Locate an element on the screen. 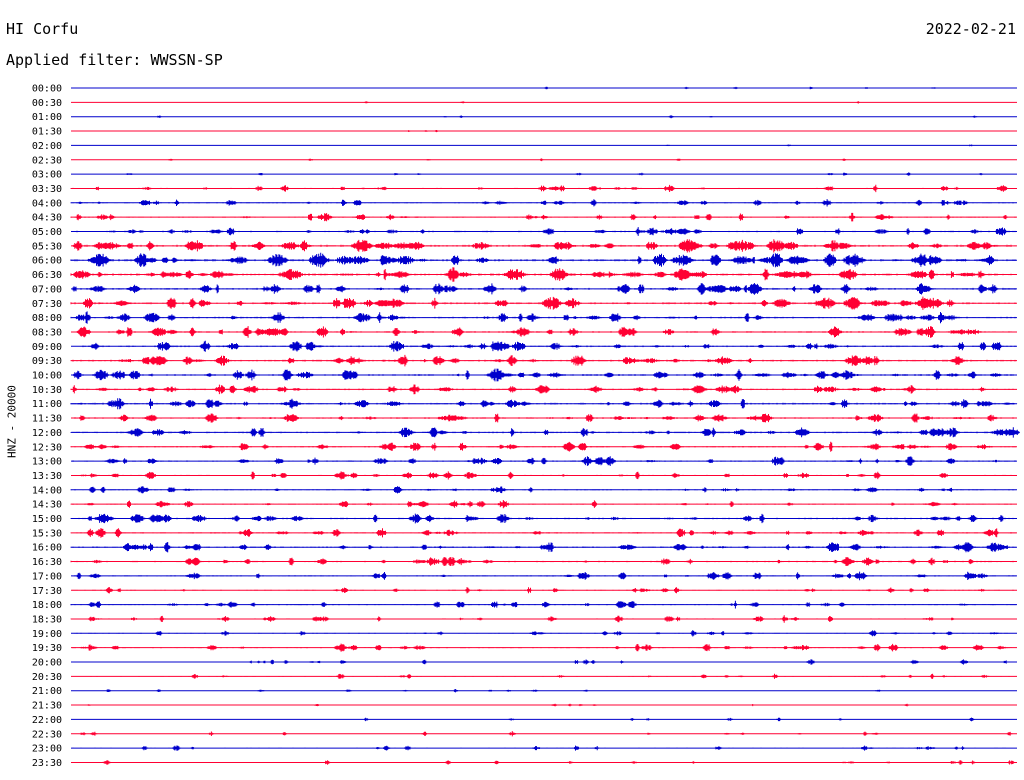  row-time-label: 17:00 is located at coordinates (47, 576).